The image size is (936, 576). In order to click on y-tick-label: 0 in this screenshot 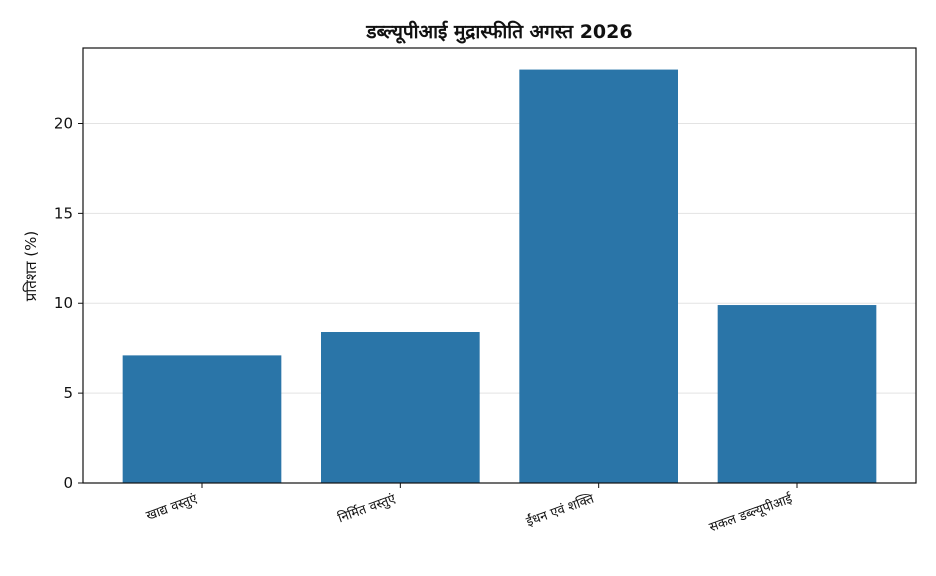, I will do `click(68, 483)`.